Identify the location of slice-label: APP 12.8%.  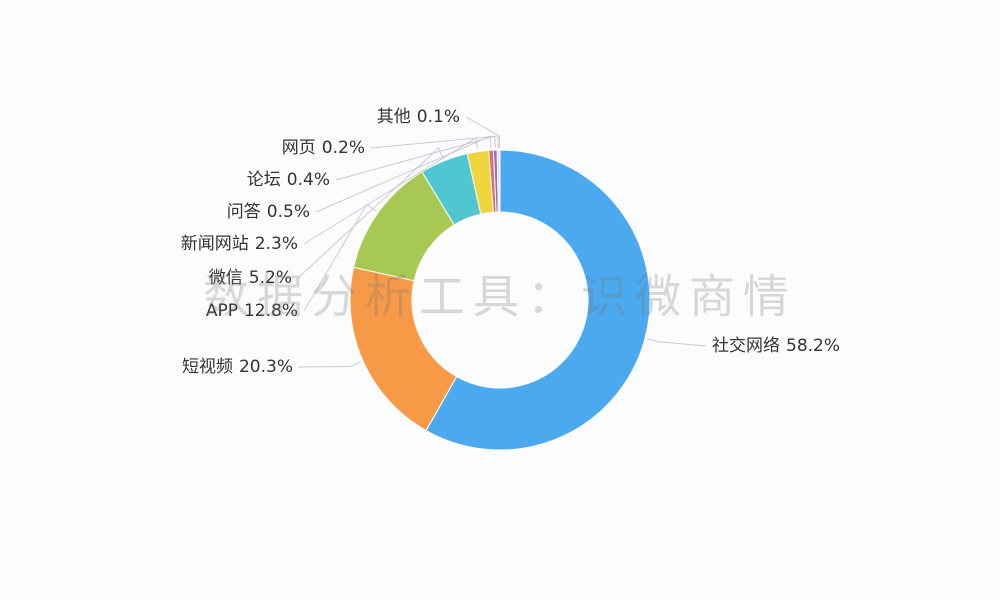
(252, 311).